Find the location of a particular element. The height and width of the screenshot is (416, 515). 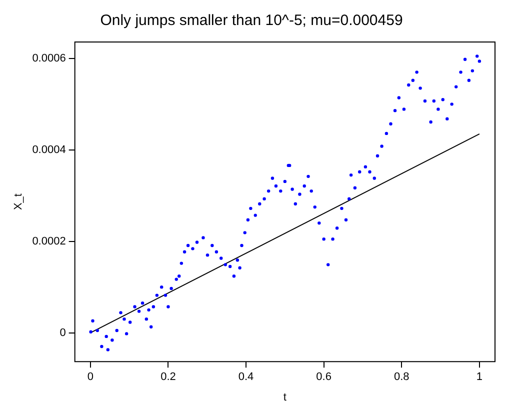

x-tick-label: 0.6 is located at coordinates (324, 377).